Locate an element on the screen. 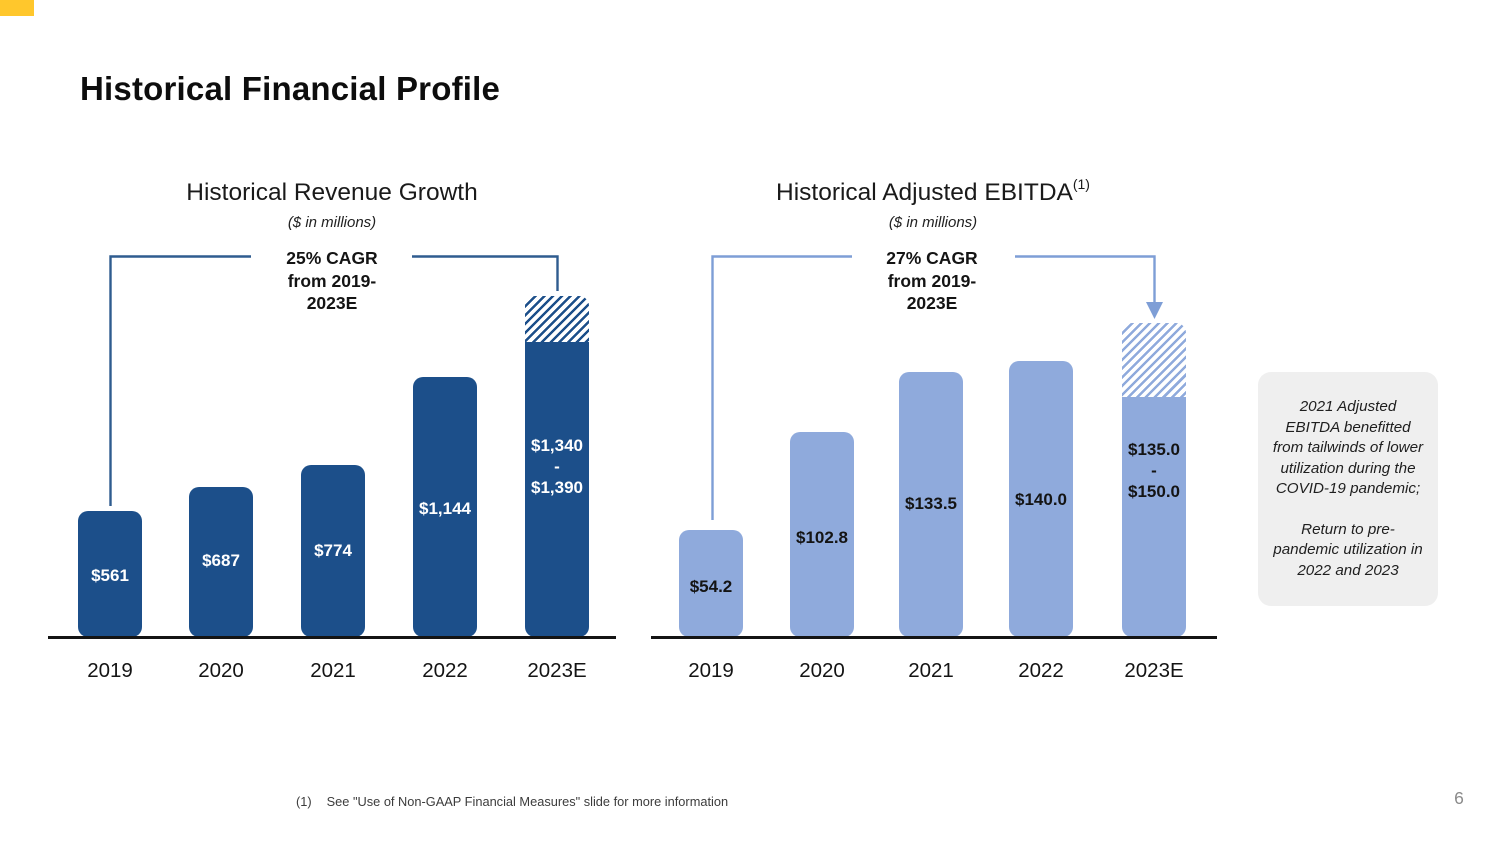 The height and width of the screenshot is (844, 1500). bar-value-label-2022: $1,144 is located at coordinates (445, 508).